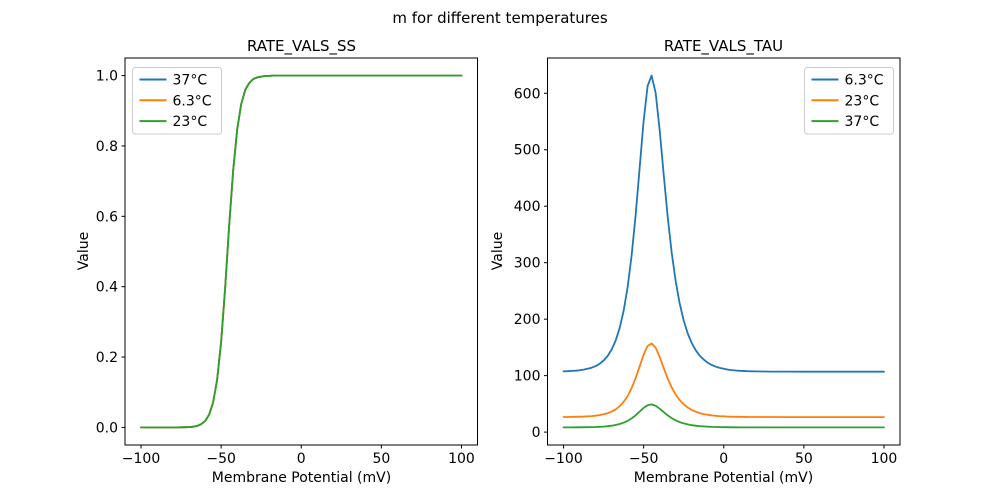  Describe the element at coordinates (723, 380) in the screenshot. I see `series-line-23°C` at that location.